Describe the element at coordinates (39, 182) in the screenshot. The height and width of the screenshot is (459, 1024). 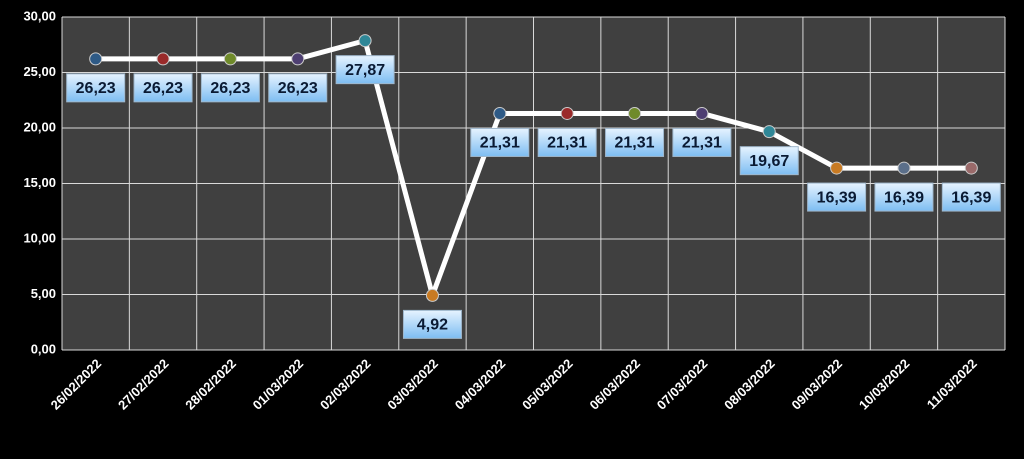
I see `y-tick-label: 15,00` at that location.